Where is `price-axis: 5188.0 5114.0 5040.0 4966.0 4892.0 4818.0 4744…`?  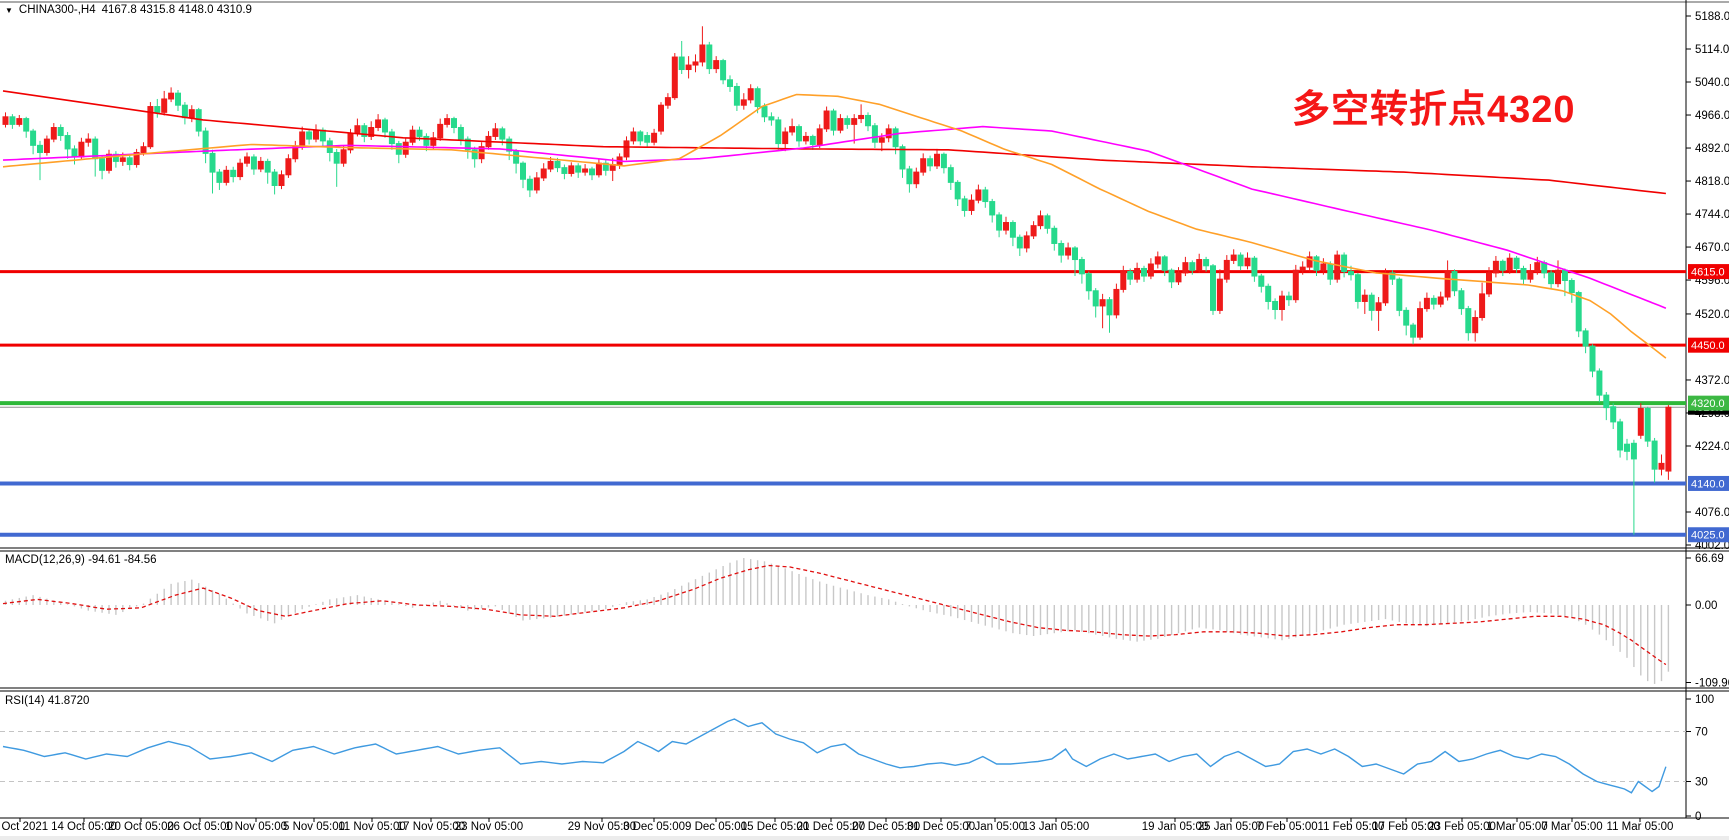 price-axis: 5188.0 5114.0 5040.0 4966.0 4892.0 4818.0 4744… is located at coordinates (1707, 417).